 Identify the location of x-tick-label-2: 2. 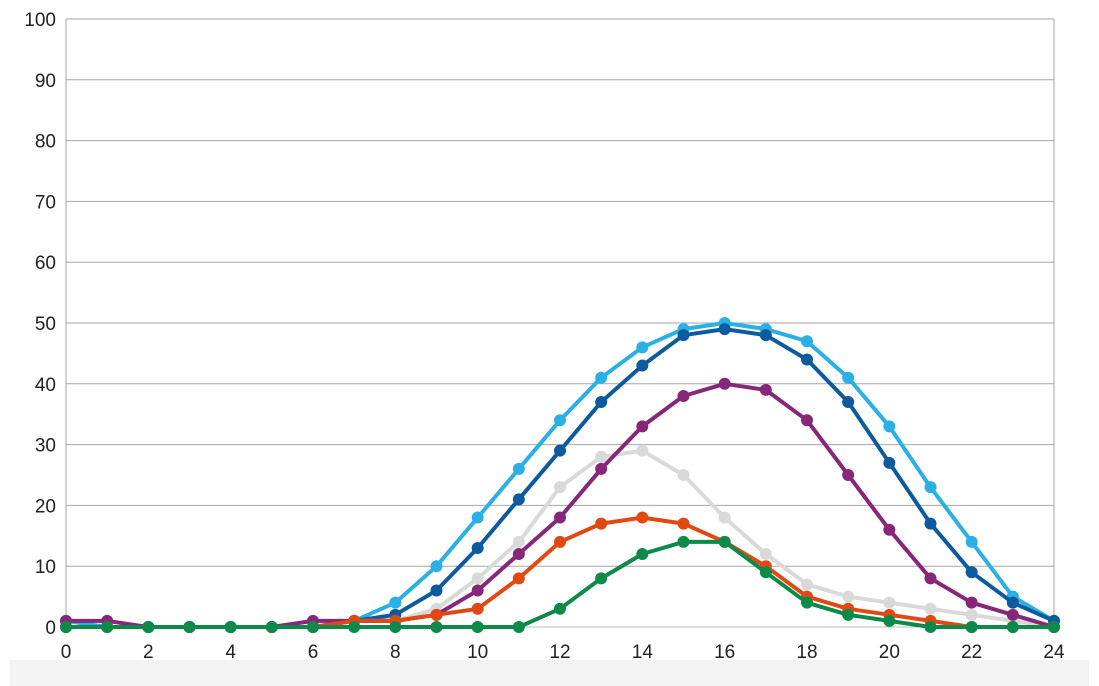
(148, 652).